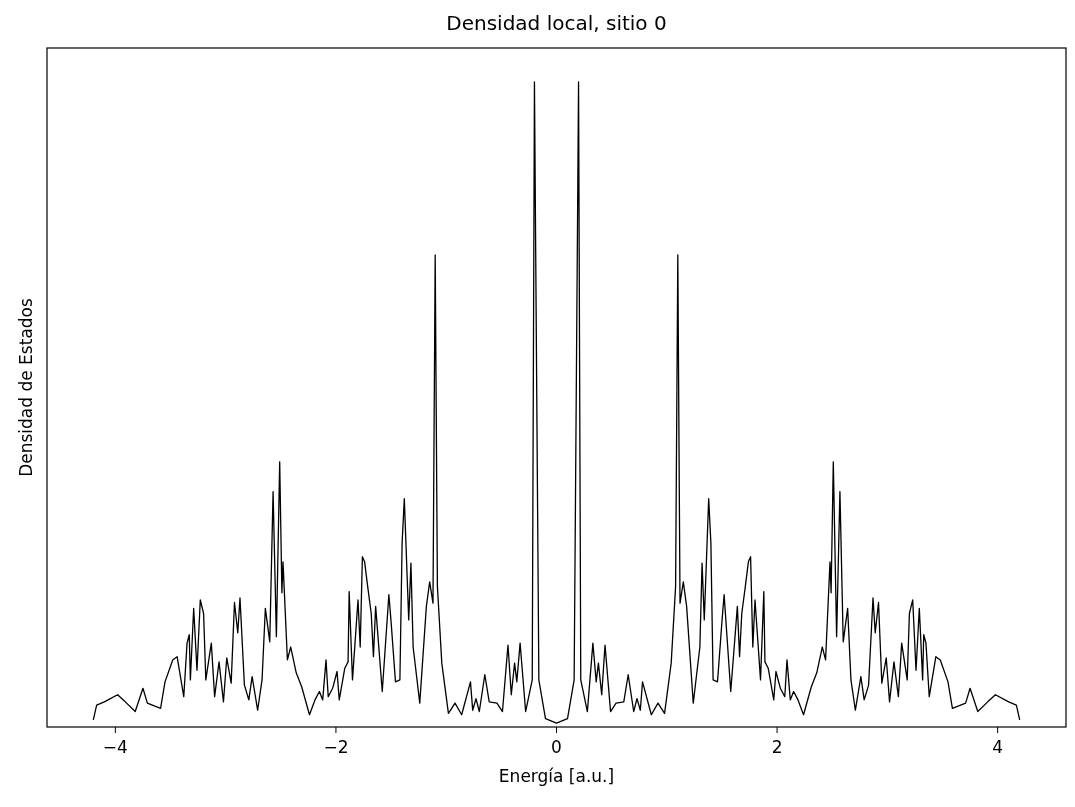 The image size is (1075, 807). I want to click on chart-title: Densidad local, sitio 0, so click(556, 23).